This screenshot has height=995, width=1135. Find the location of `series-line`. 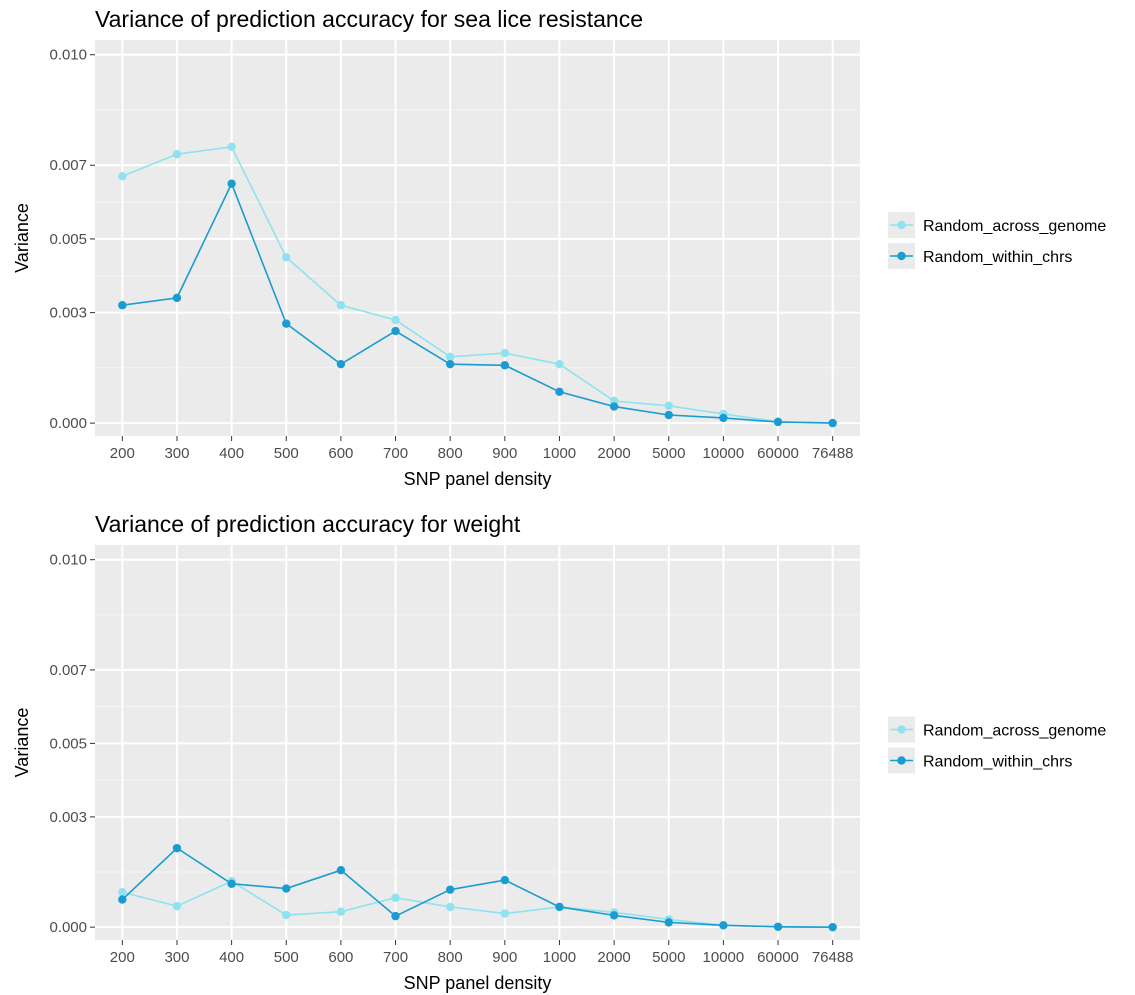

series-line is located at coordinates (477, 887).